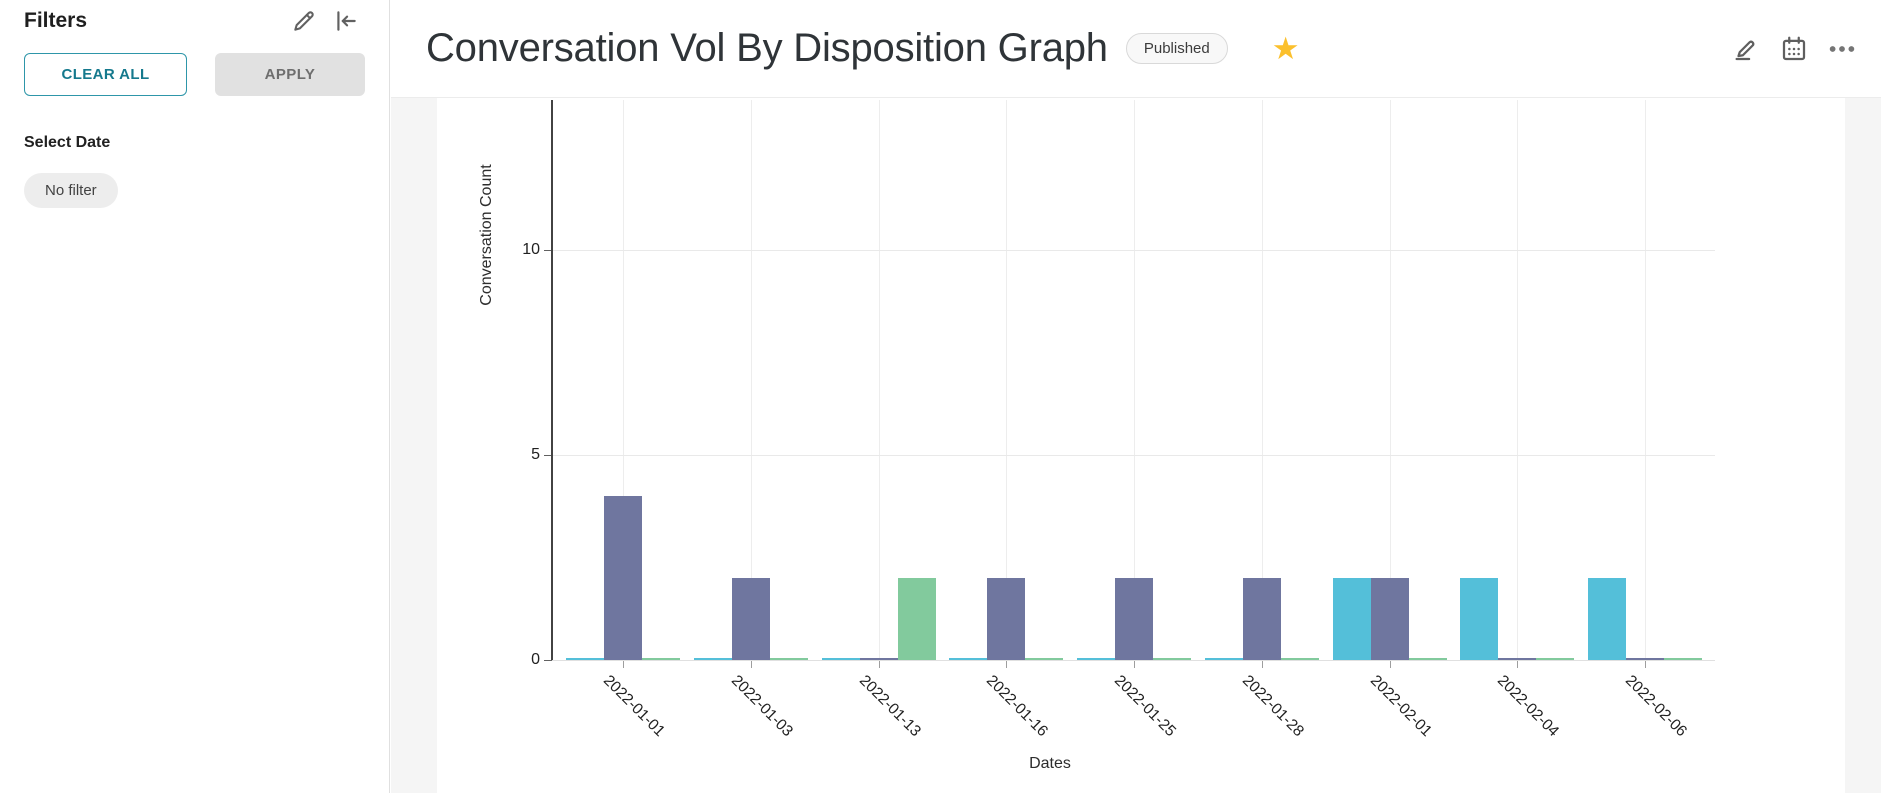 Image resolution: width=1881 pixels, height=793 pixels. Describe the element at coordinates (346, 21) in the screenshot. I see `collapse-sidebar-icon` at that location.